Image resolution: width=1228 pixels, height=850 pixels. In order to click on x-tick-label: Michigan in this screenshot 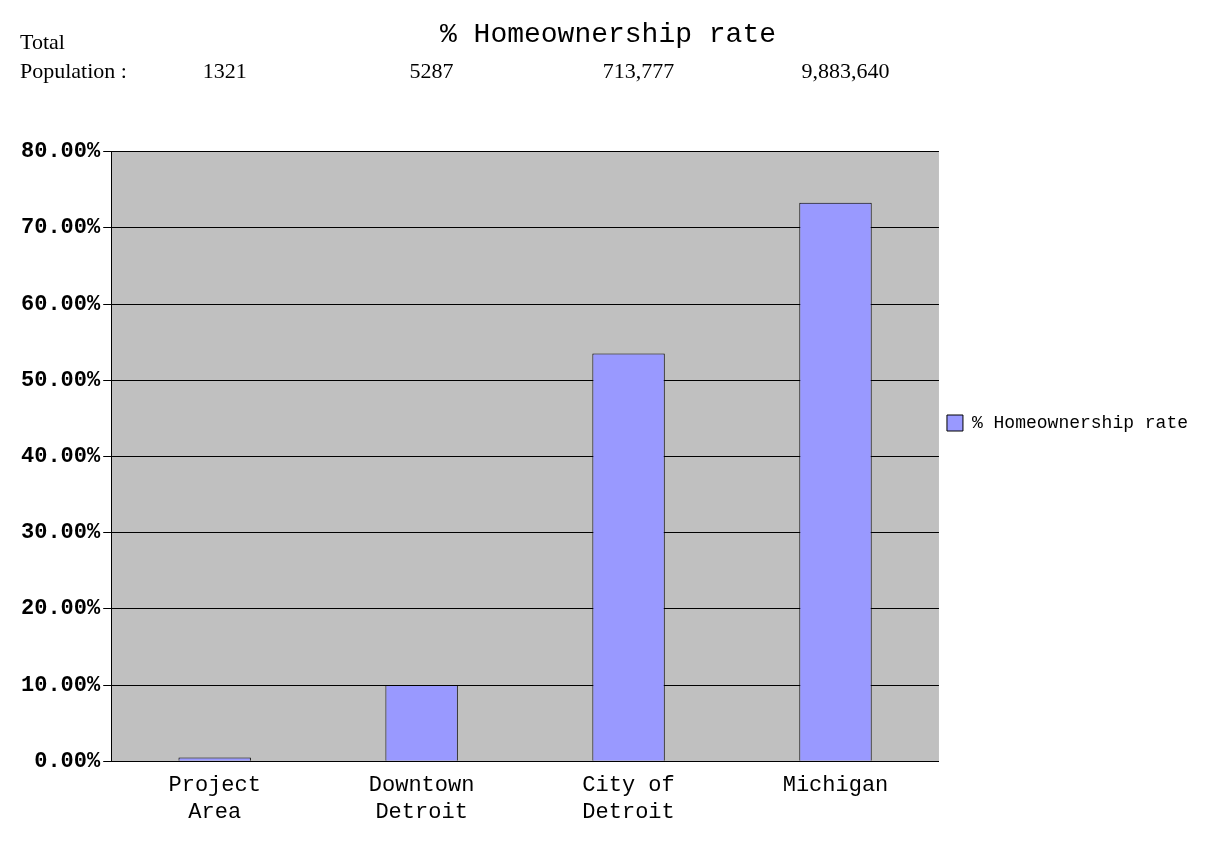, I will do `click(835, 786)`.